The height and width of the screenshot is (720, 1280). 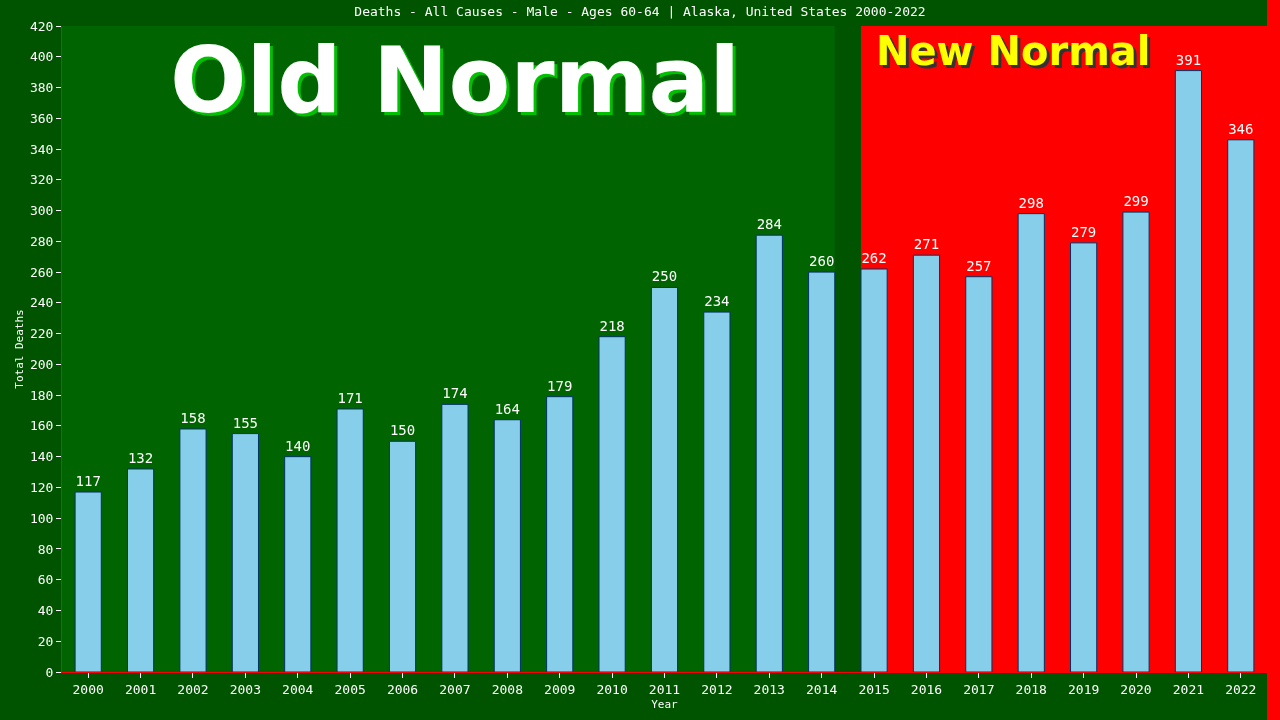 What do you see at coordinates (874, 689) in the screenshot?
I see `x-tick-label: 2015` at bounding box center [874, 689].